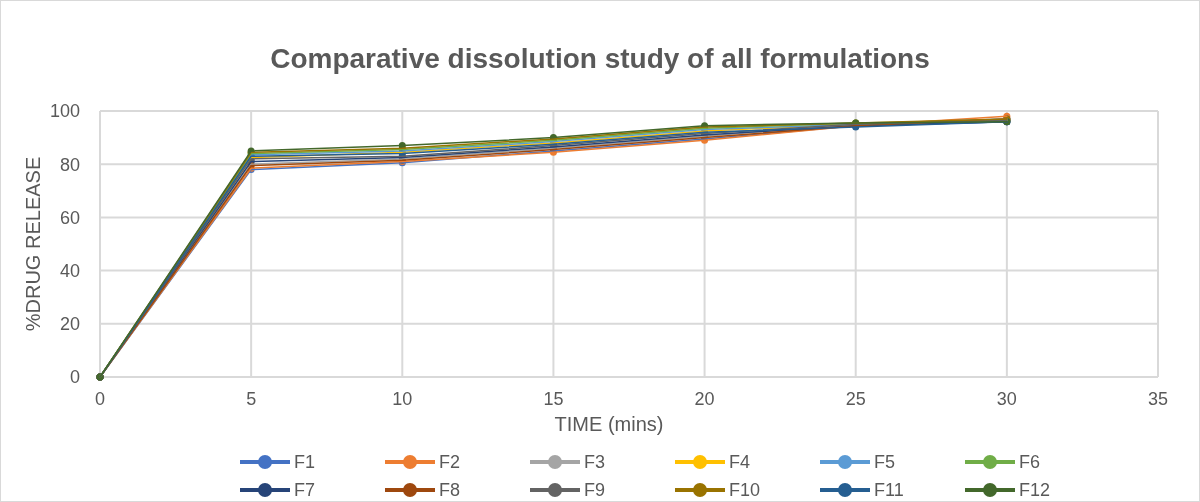 The height and width of the screenshot is (502, 1200). Describe the element at coordinates (885, 462) in the screenshot. I see `legend-label: F5` at that location.